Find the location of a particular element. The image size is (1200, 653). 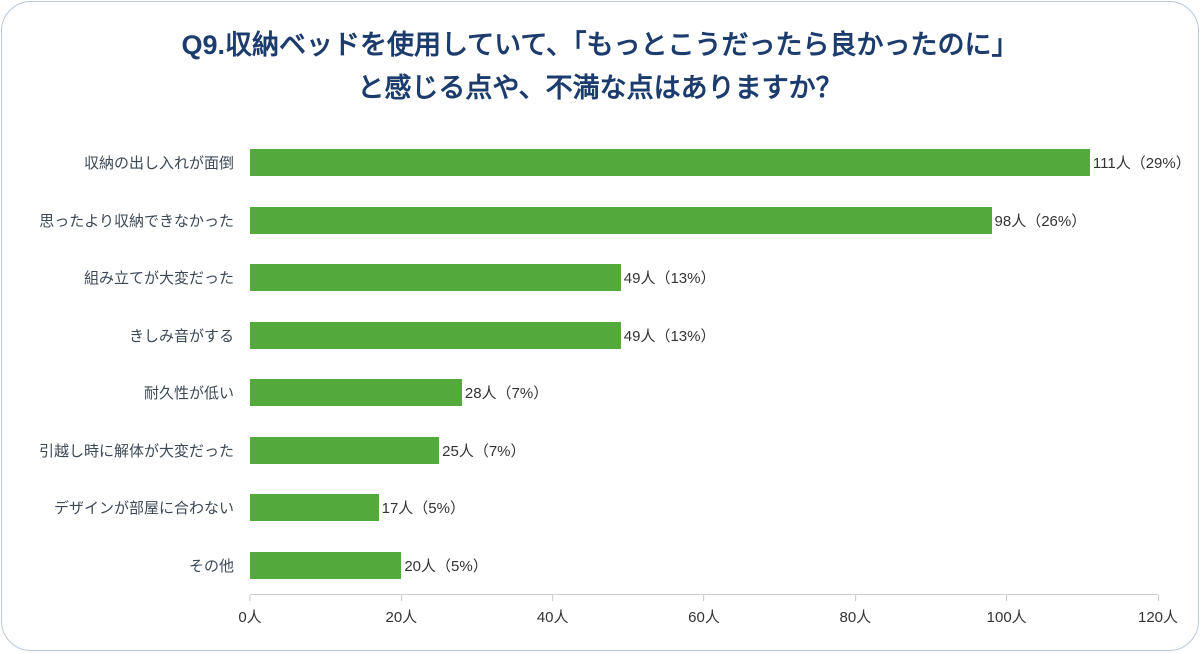

chart-row: 収納の出し入れが面倒 111人（29%） is located at coordinates (604, 163).